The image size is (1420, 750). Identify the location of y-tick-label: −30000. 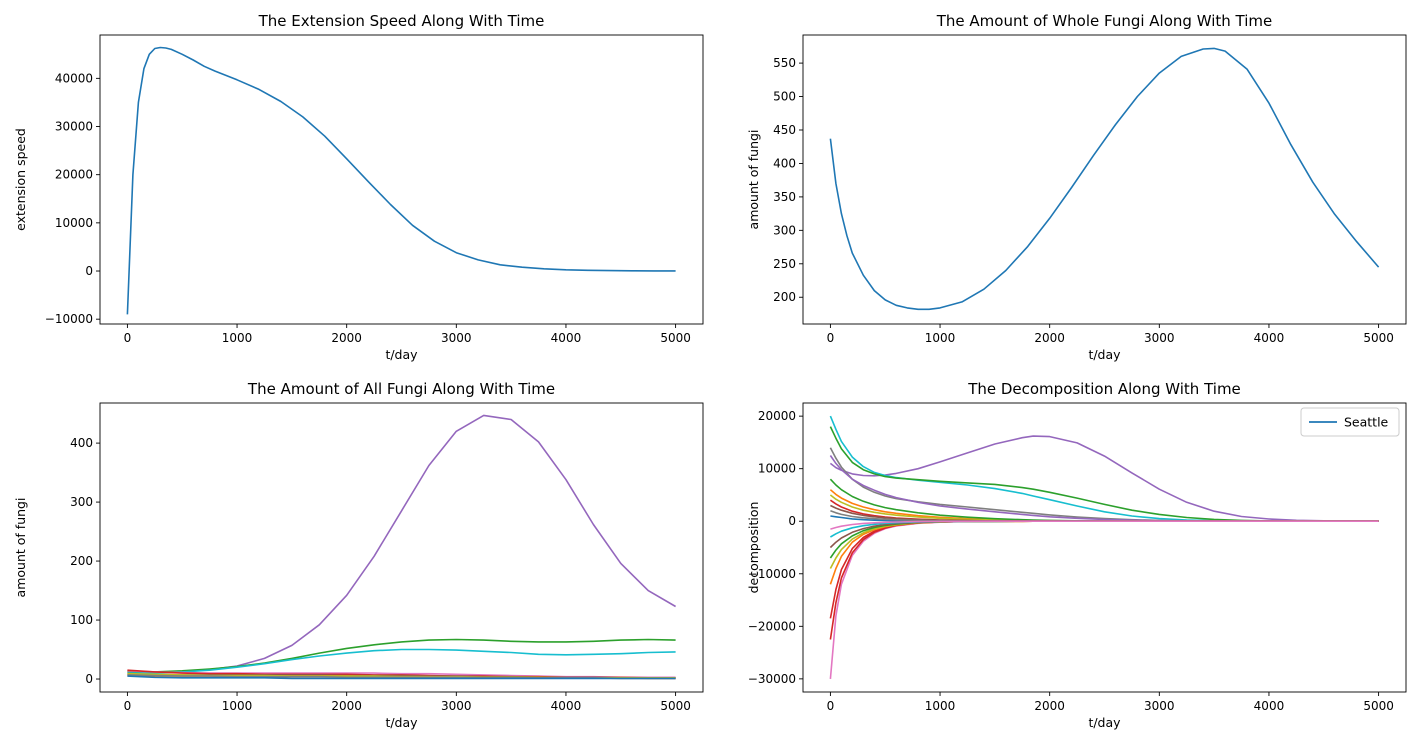
(772, 679).